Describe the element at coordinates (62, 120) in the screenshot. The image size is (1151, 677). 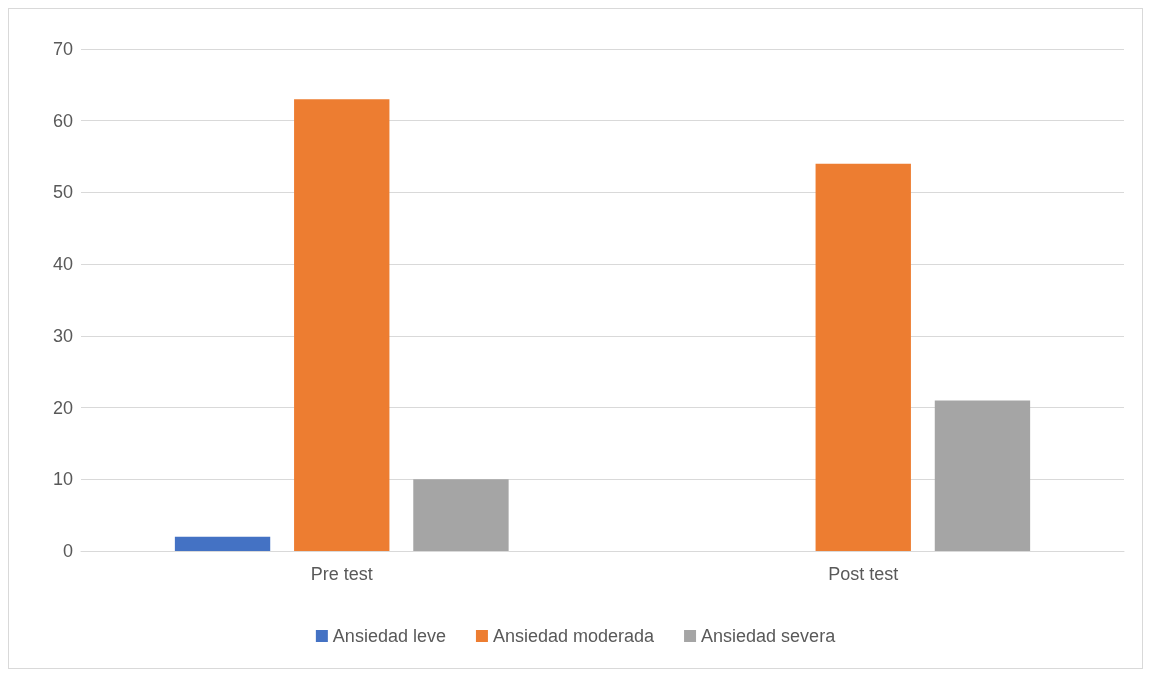
I see `y-tick-label: 60` at that location.